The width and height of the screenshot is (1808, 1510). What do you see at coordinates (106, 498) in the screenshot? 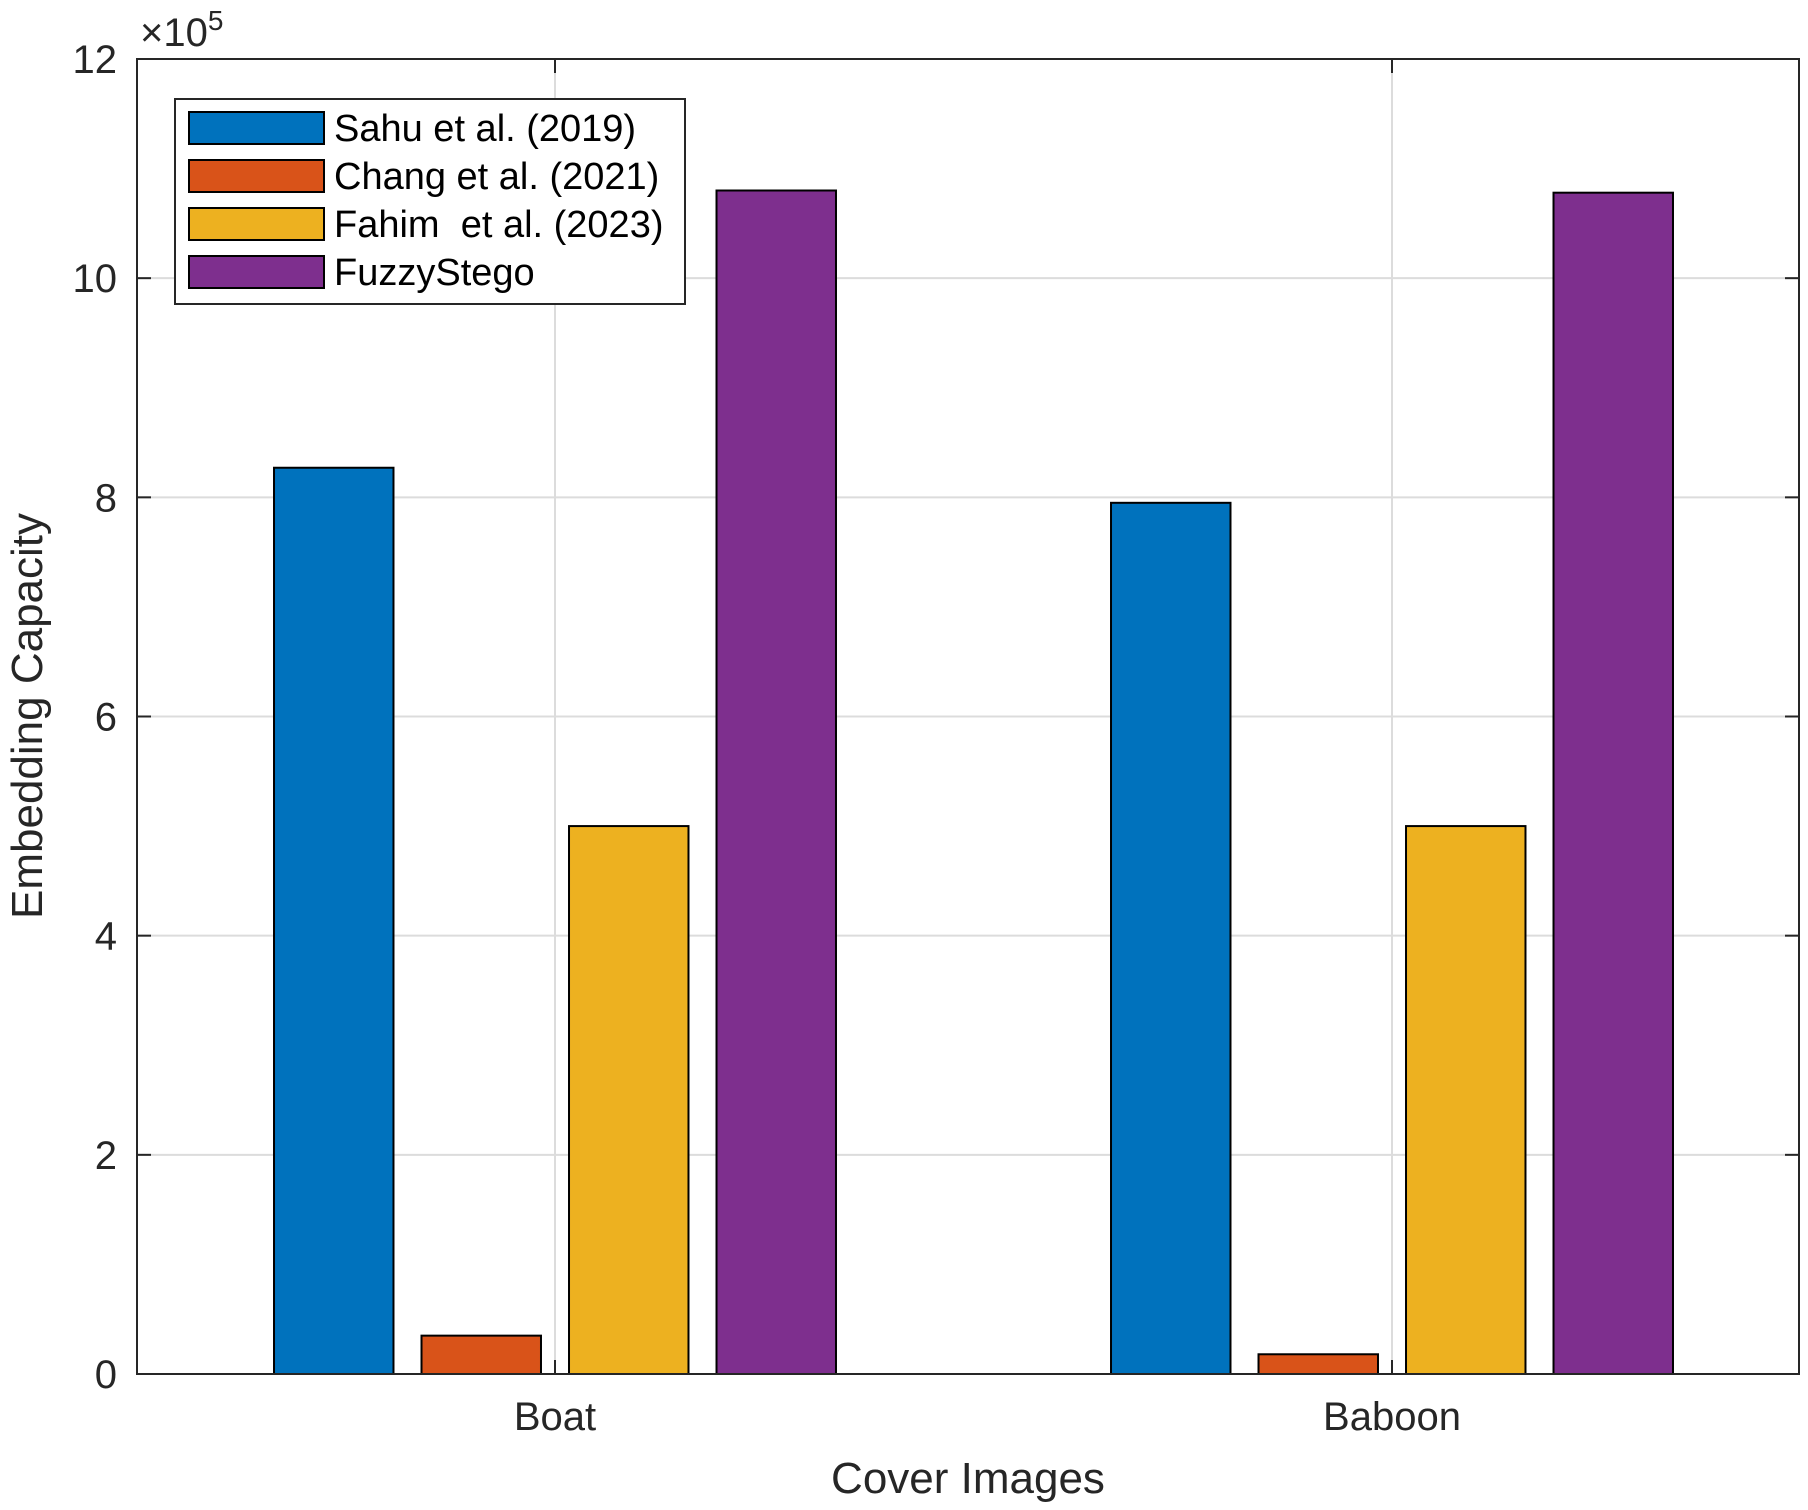
I see `y-tick-label: 8` at bounding box center [106, 498].